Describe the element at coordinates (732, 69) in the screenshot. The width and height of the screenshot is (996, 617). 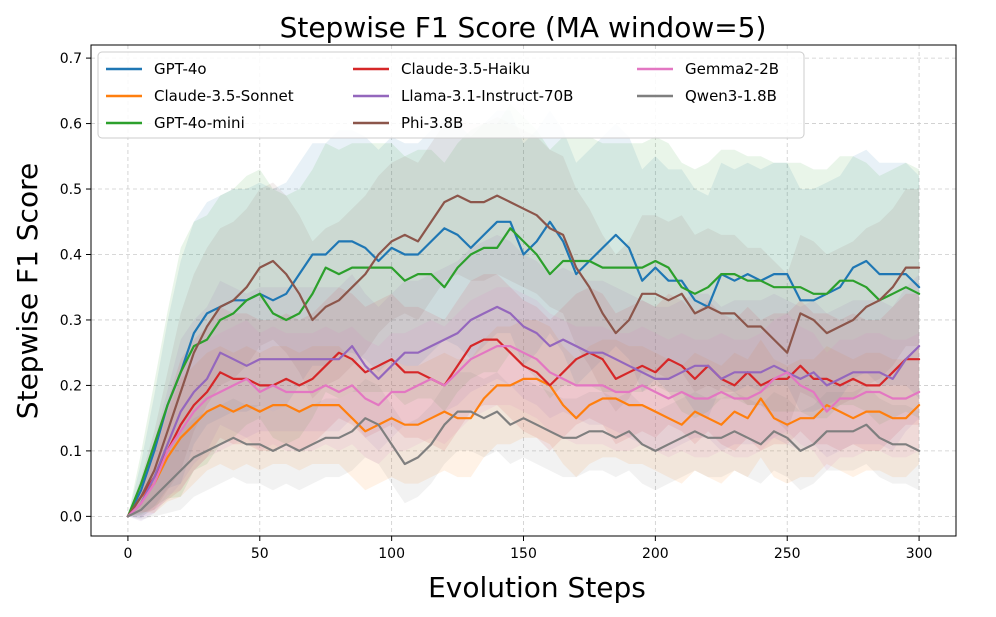
I see `legend-label: Gemma2-2B` at that location.